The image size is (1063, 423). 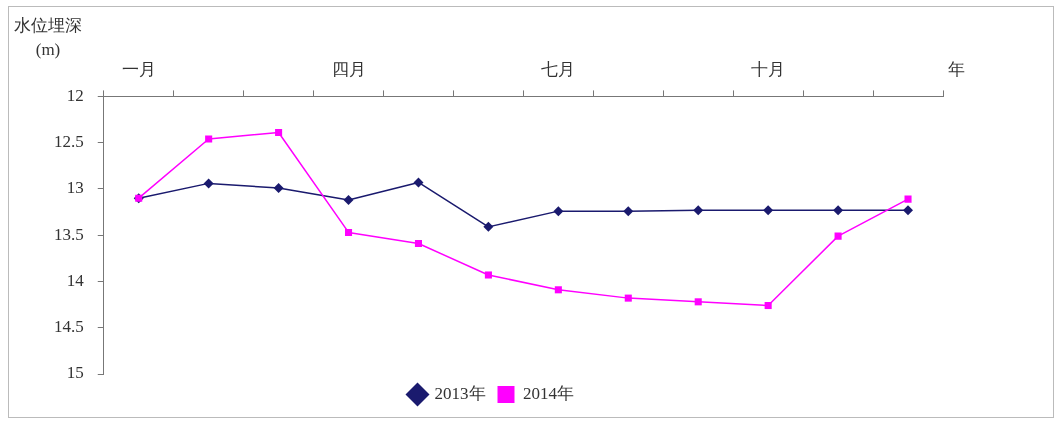 What do you see at coordinates (956, 70) in the screenshot?
I see `x-axis-title: 年` at bounding box center [956, 70].